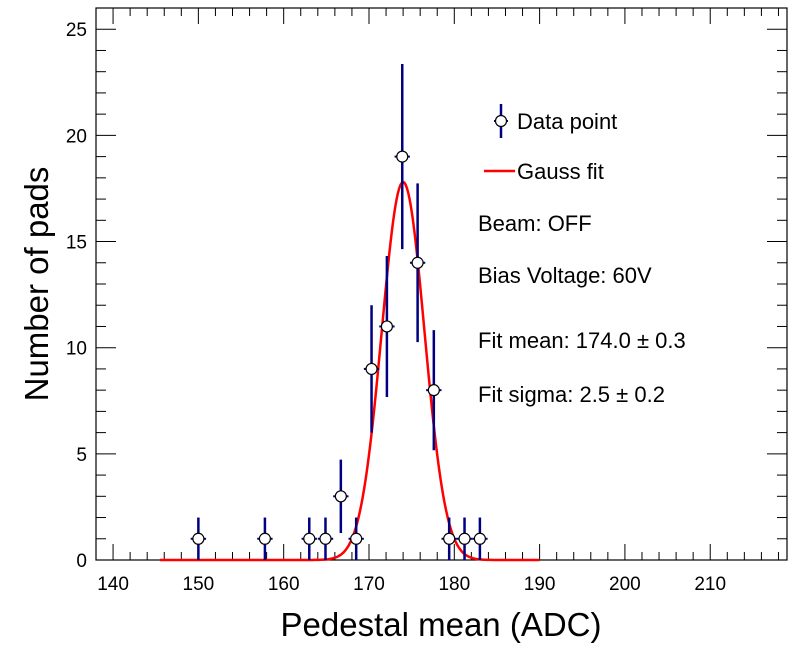  What do you see at coordinates (582, 340) in the screenshot?
I see `annotation-fit-mean: Fit mean: 174.0 ± 0.3` at bounding box center [582, 340].